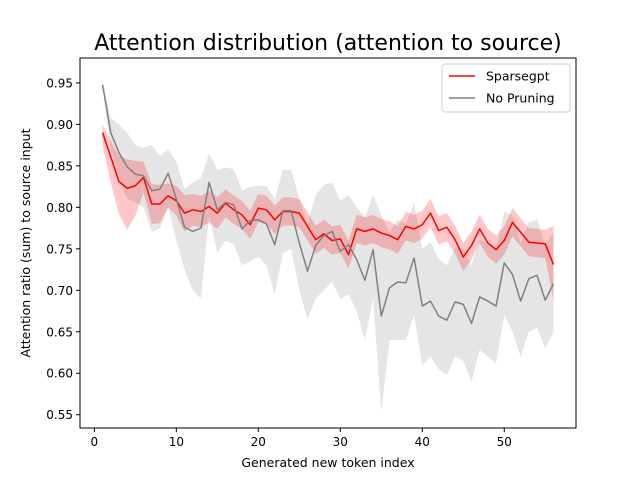  Describe the element at coordinates (25, 242) in the screenshot. I see `y-axis-label: Attention ratio (sum) to source input` at that location.